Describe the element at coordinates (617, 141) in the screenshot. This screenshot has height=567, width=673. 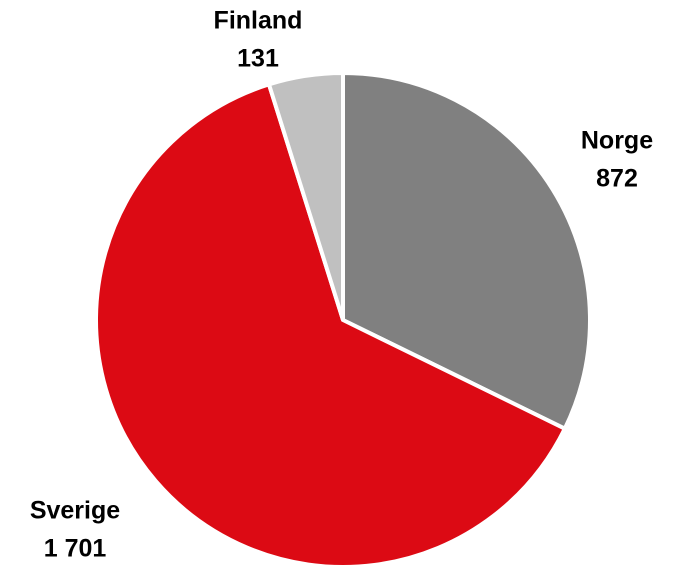
I see `slice-label-name: Norge` at that location.